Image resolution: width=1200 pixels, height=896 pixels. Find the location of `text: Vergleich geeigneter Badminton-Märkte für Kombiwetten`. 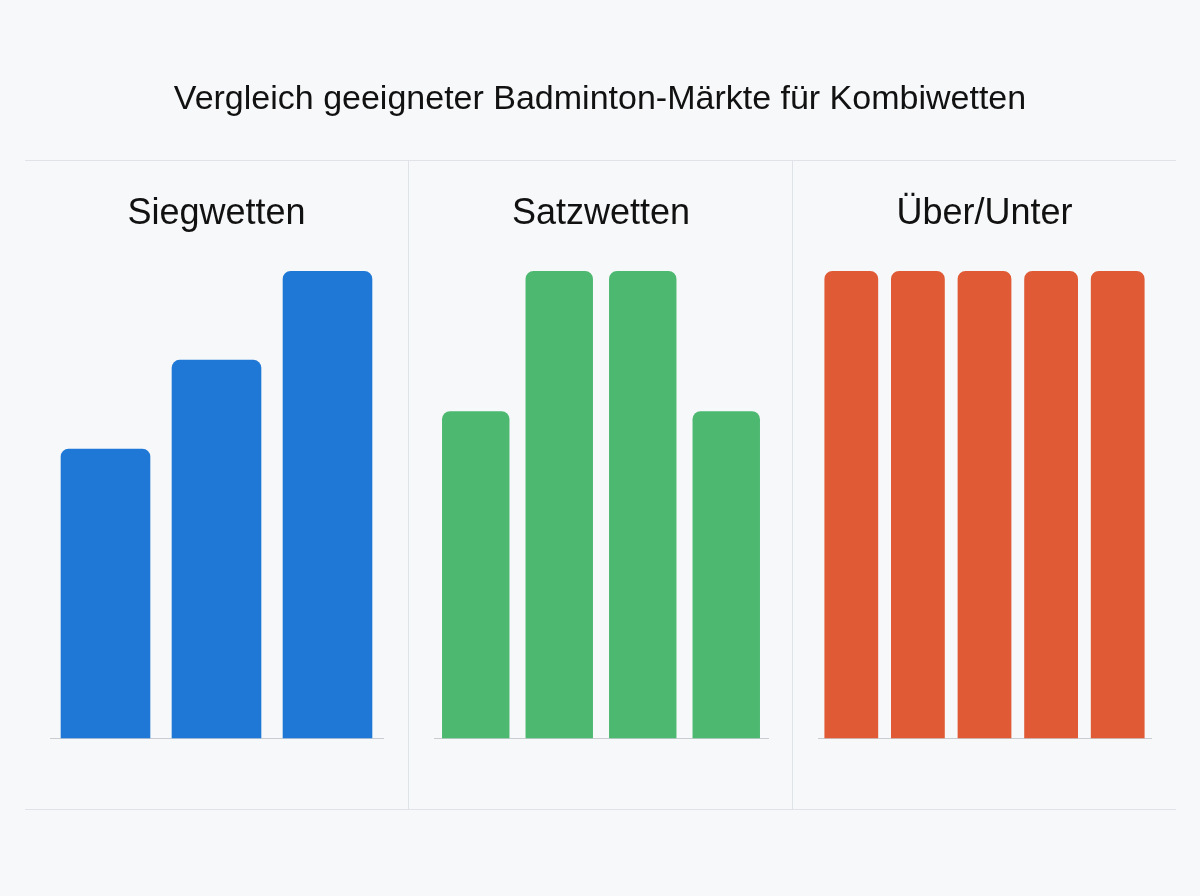

text: Vergleich geeigneter Badminton-Märkte für Kombiwetten is located at coordinates (600, 97).